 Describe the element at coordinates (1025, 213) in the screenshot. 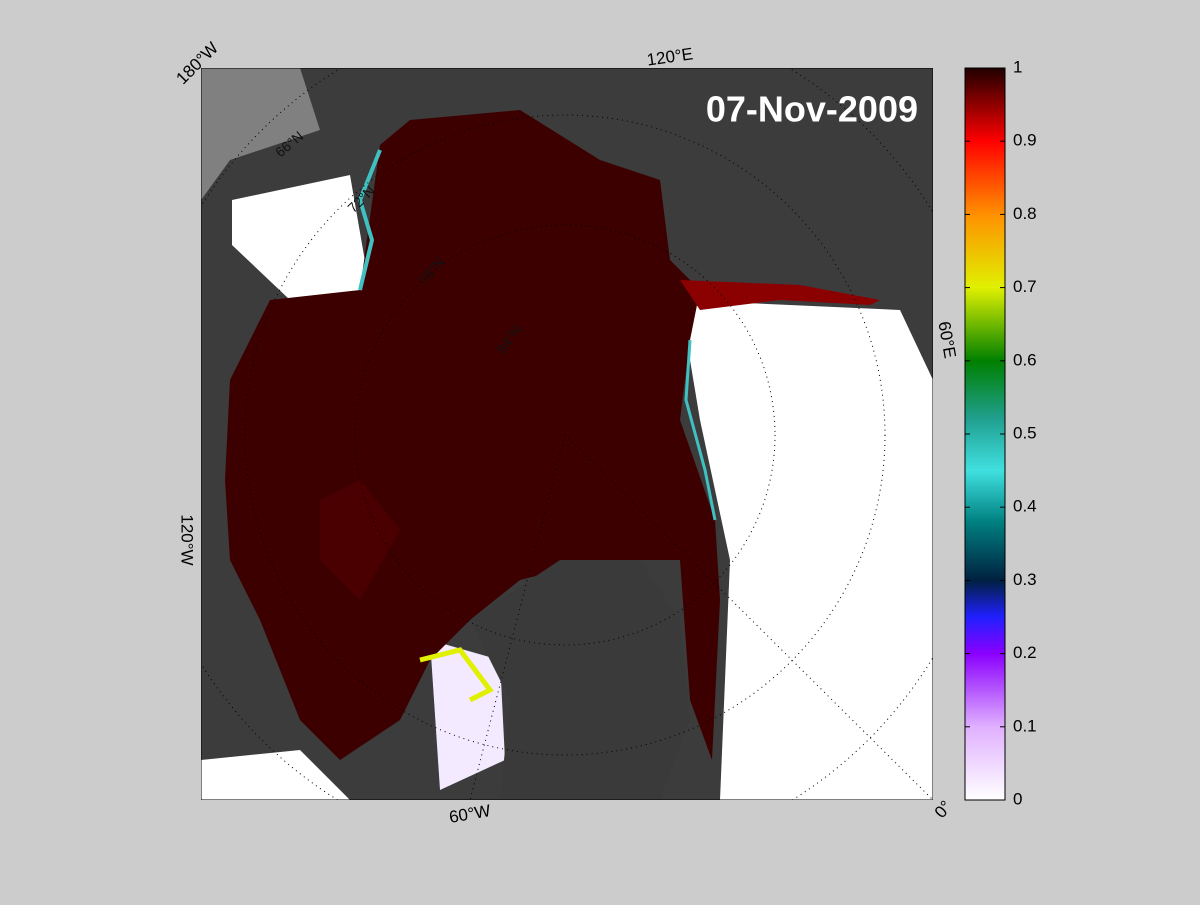

I see `tick-label: 0.8` at that location.